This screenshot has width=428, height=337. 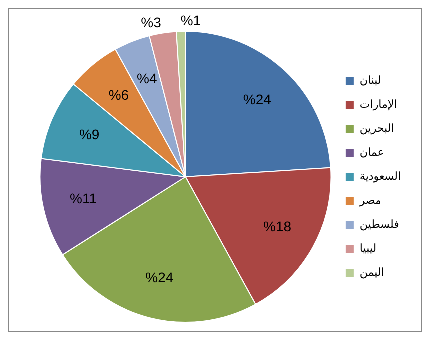 What do you see at coordinates (84, 198) in the screenshot?
I see `data-label: %11` at bounding box center [84, 198].